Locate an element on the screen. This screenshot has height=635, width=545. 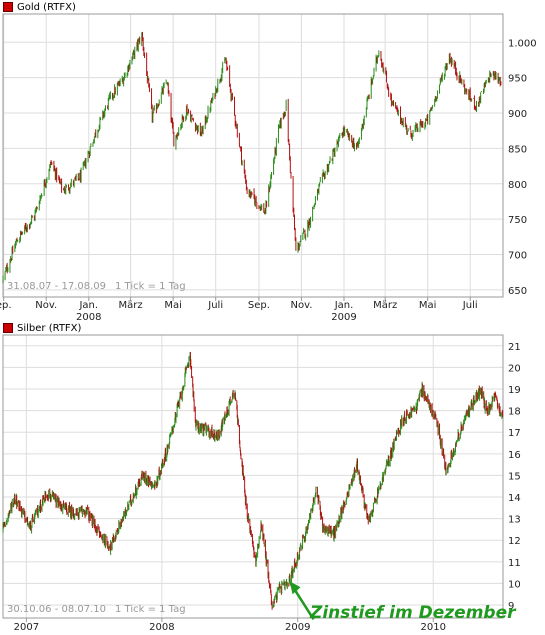
y-tick-label: 10 is located at coordinates (514, 584).